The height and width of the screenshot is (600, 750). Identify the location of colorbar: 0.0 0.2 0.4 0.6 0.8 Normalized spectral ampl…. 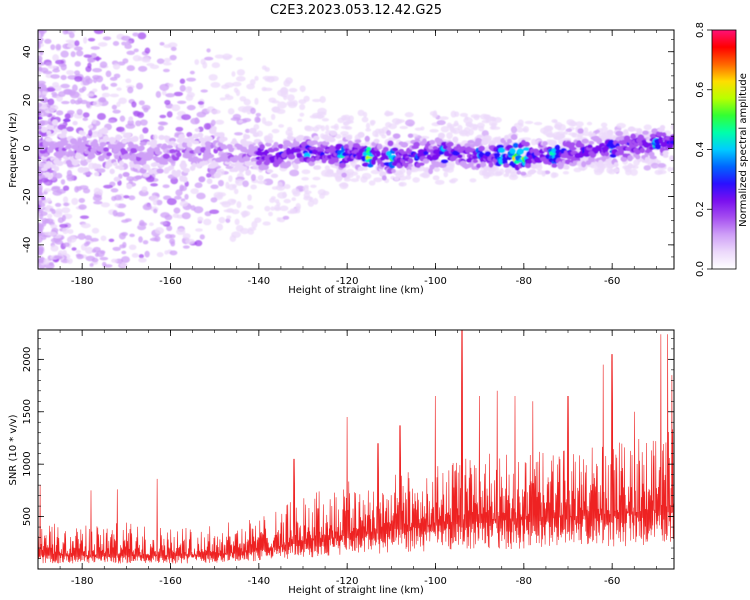
(722, 149).